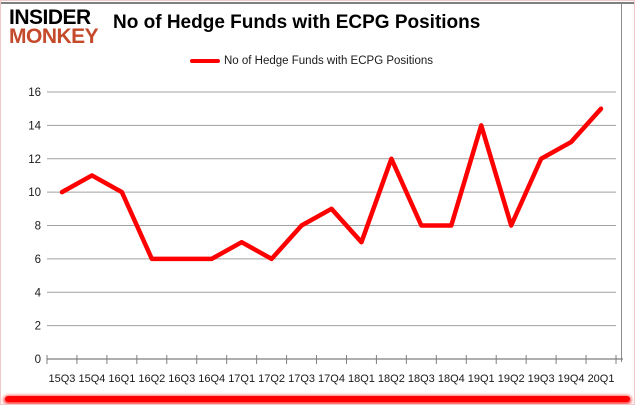 The height and width of the screenshot is (405, 635). I want to click on svg-text: 6, so click(38, 260).